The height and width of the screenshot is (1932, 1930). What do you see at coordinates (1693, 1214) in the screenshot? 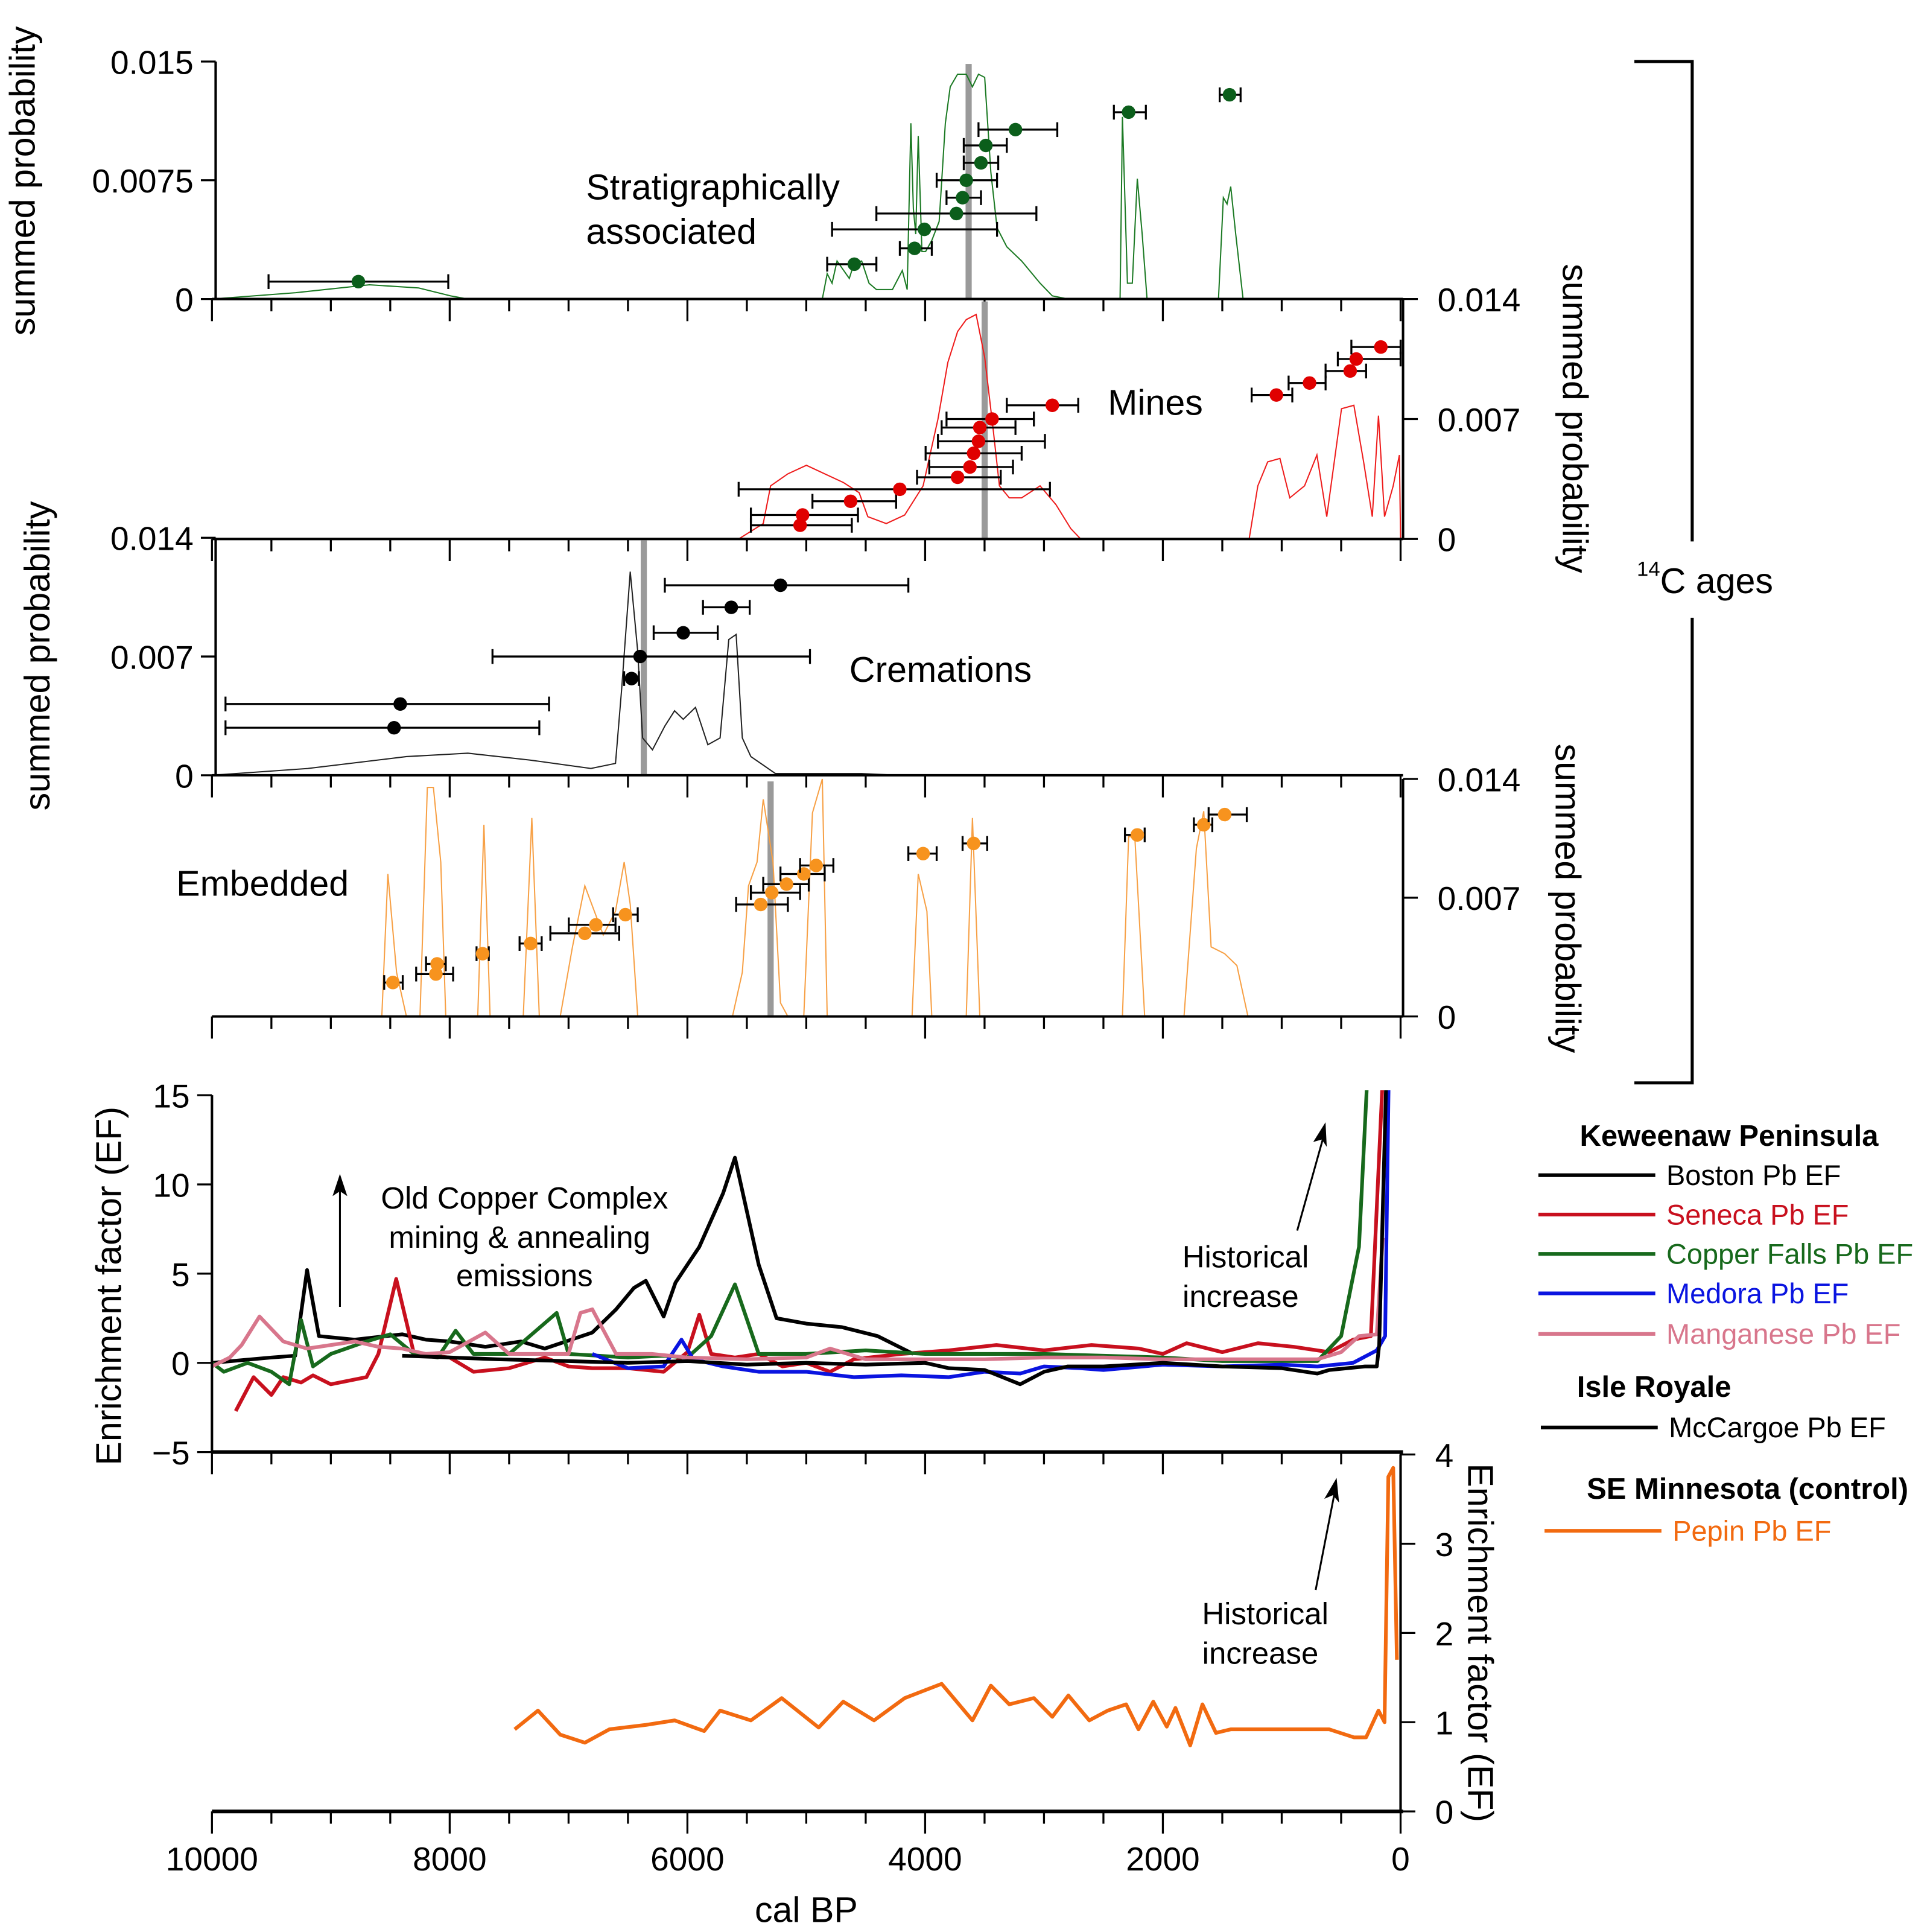
I see `legend-item: Seneca Pb EF` at bounding box center [1693, 1214].